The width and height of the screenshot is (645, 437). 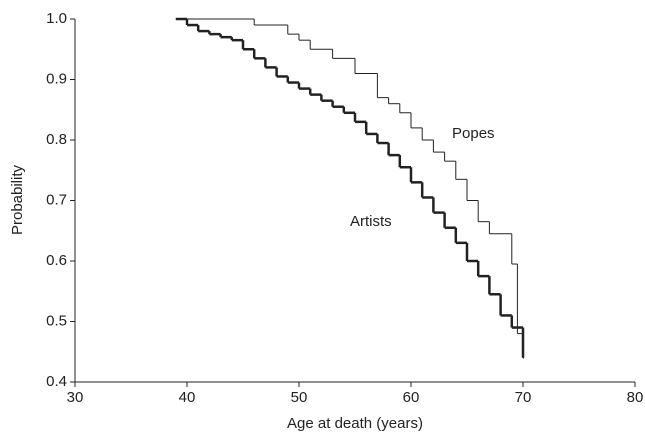 I want to click on y-tick-label: 1.0, so click(x=56, y=18).